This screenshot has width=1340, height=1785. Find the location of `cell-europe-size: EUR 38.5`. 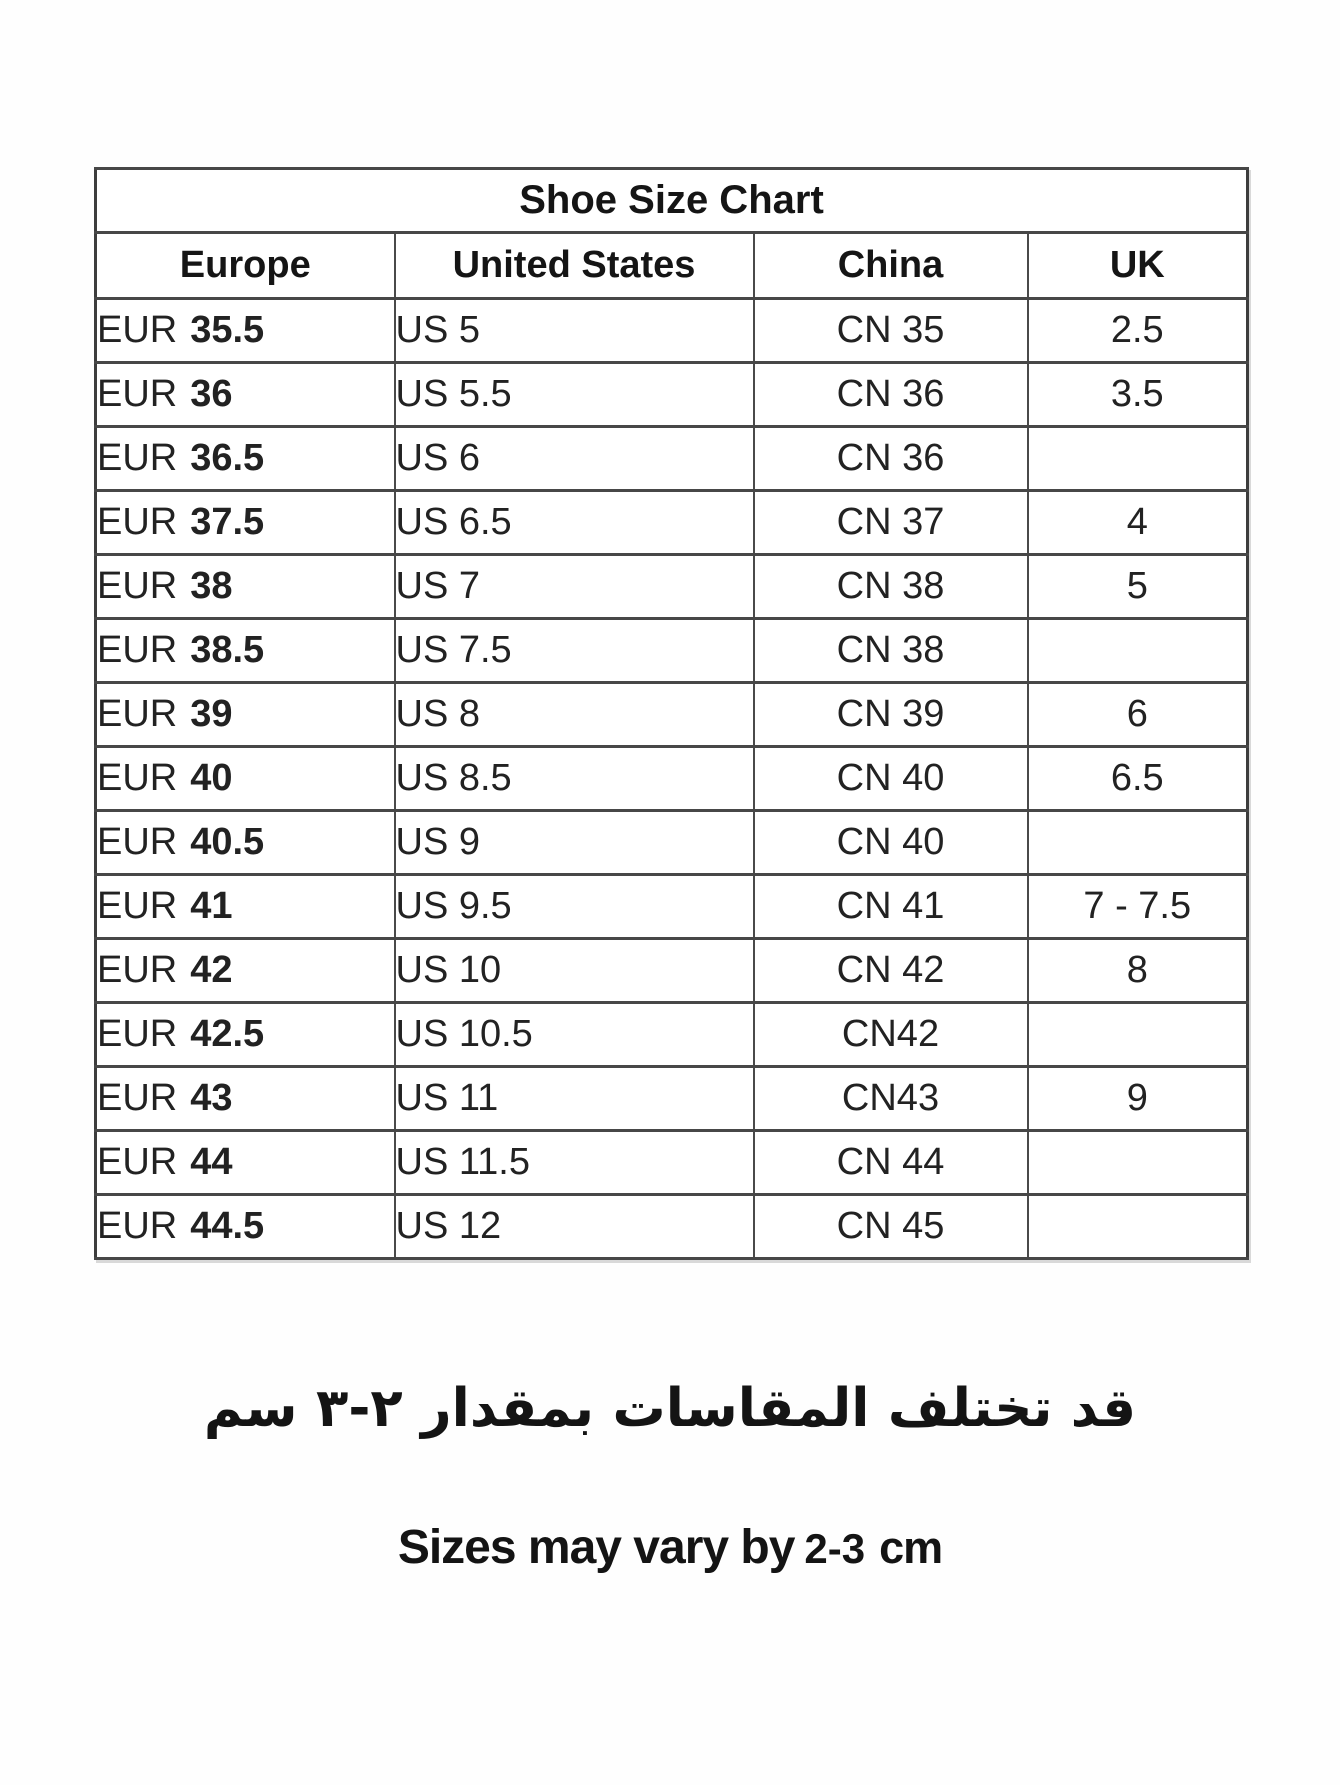

cell-europe-size: EUR 38.5 is located at coordinates (245, 650).